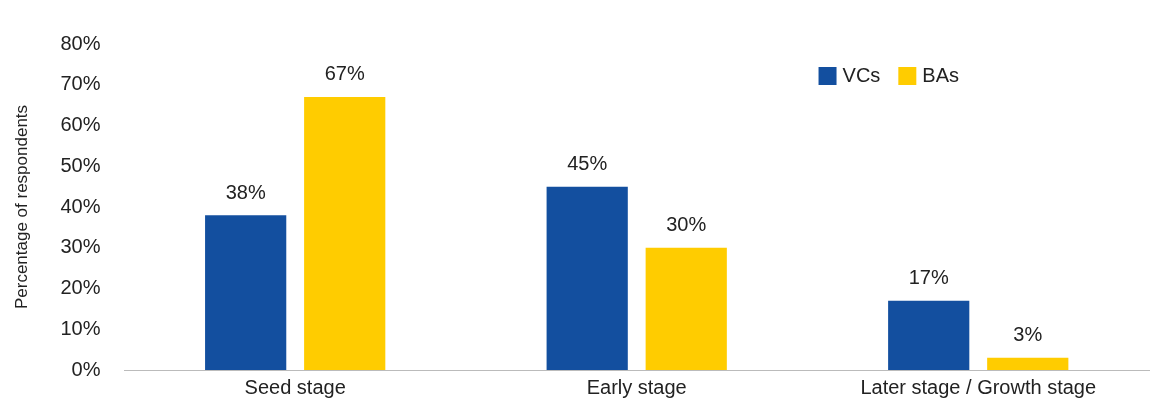 This screenshot has width=1161, height=414. What do you see at coordinates (344, 73) in the screenshot?
I see `data-label: 67%` at bounding box center [344, 73].